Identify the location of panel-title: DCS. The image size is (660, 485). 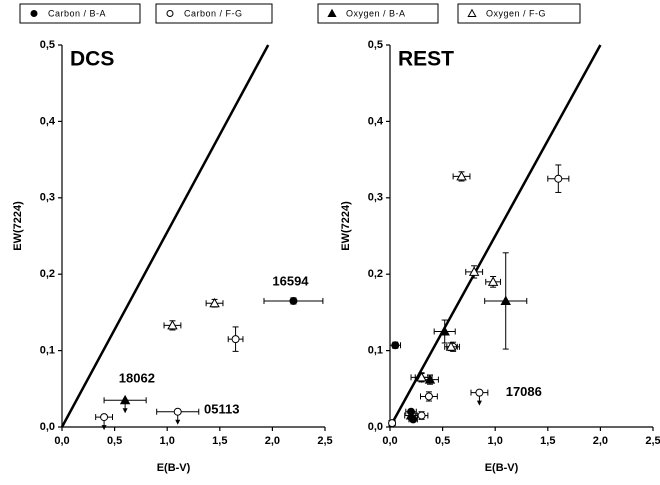
(92, 59).